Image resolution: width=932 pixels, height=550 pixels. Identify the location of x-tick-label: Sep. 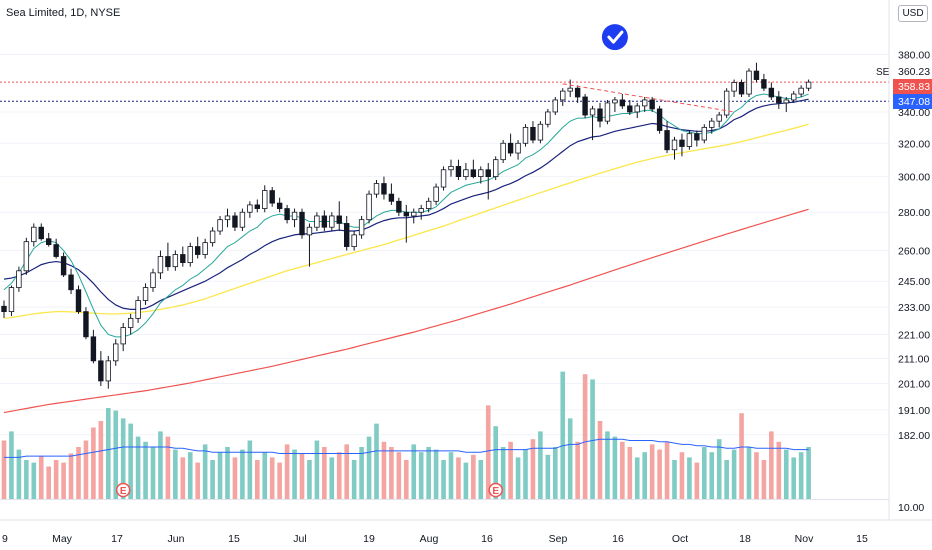
(558, 539).